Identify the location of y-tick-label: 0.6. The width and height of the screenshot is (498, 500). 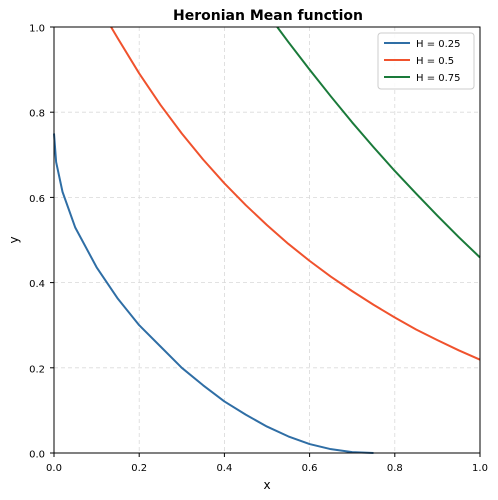
(37, 199).